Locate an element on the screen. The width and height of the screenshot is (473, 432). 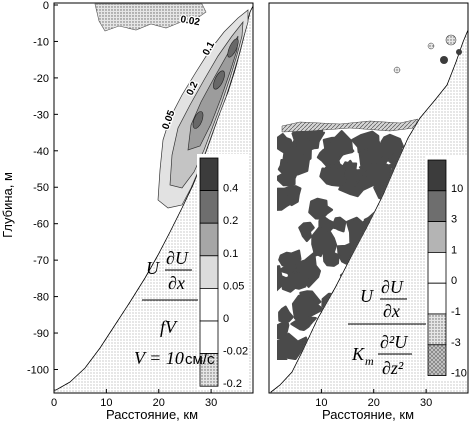
colorbar-label: -1 is located at coordinates (456, 312).